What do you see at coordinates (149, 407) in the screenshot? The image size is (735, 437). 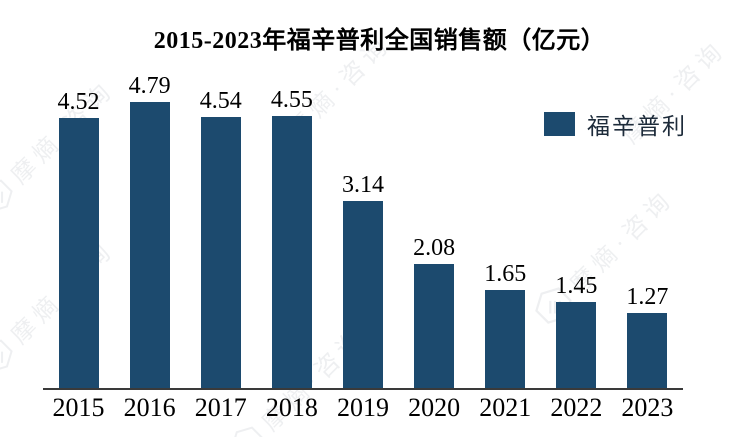 I see `x-axis-label: 2016` at bounding box center [149, 407].